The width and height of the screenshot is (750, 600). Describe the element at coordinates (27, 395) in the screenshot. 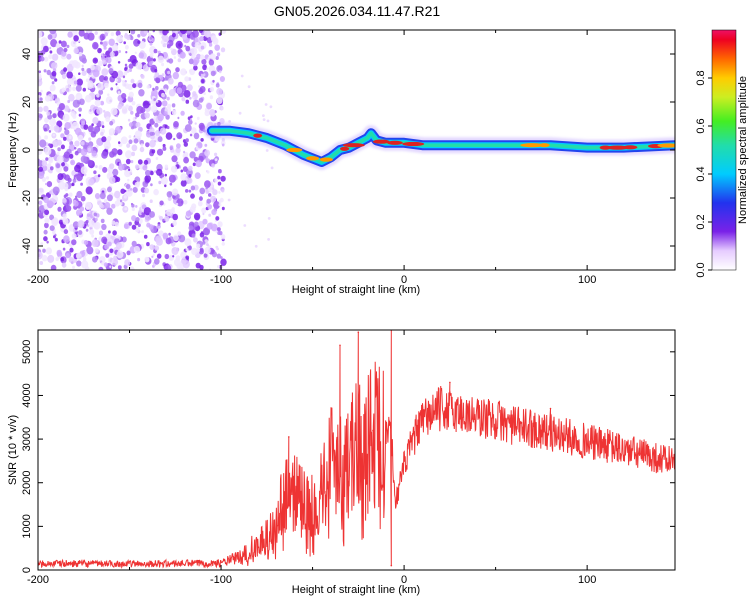

I see `snr-ytick-label: 4000` at that location.